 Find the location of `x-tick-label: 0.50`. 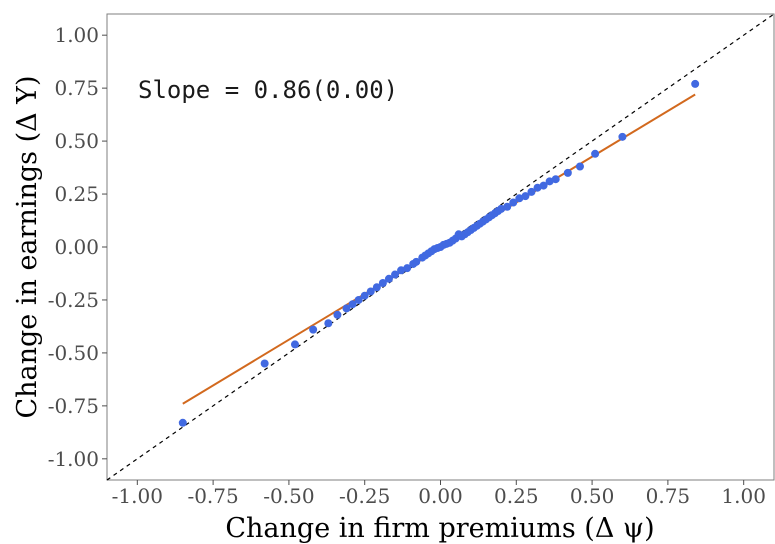

x-tick-label: 0.50 is located at coordinates (592, 496).